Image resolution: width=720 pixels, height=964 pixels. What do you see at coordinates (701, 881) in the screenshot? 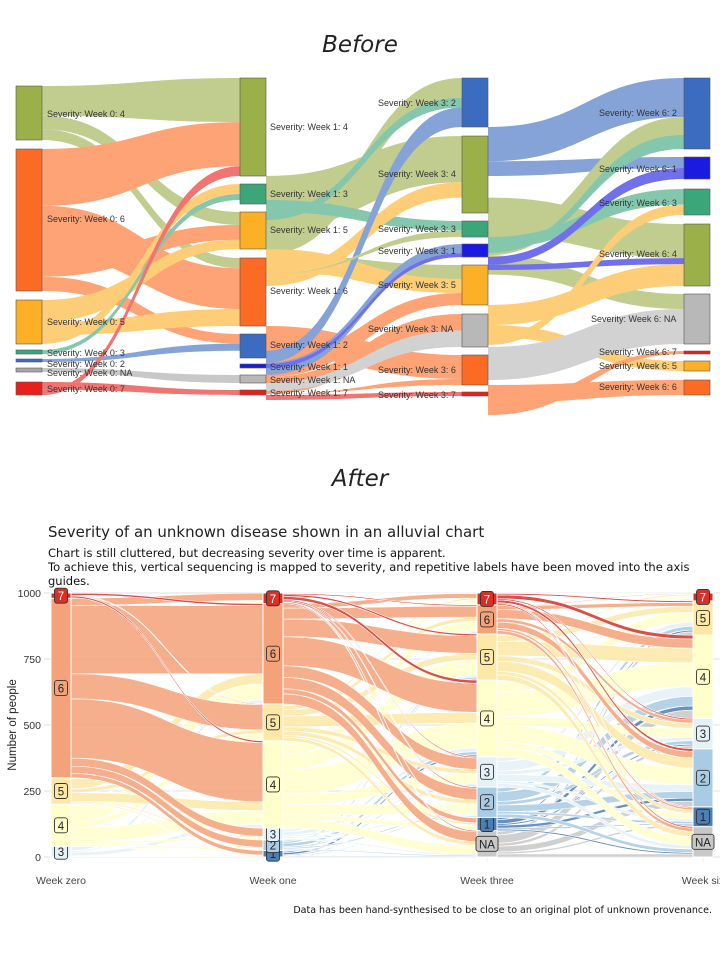
I see `x-tick-label: Week six` at bounding box center [701, 881].